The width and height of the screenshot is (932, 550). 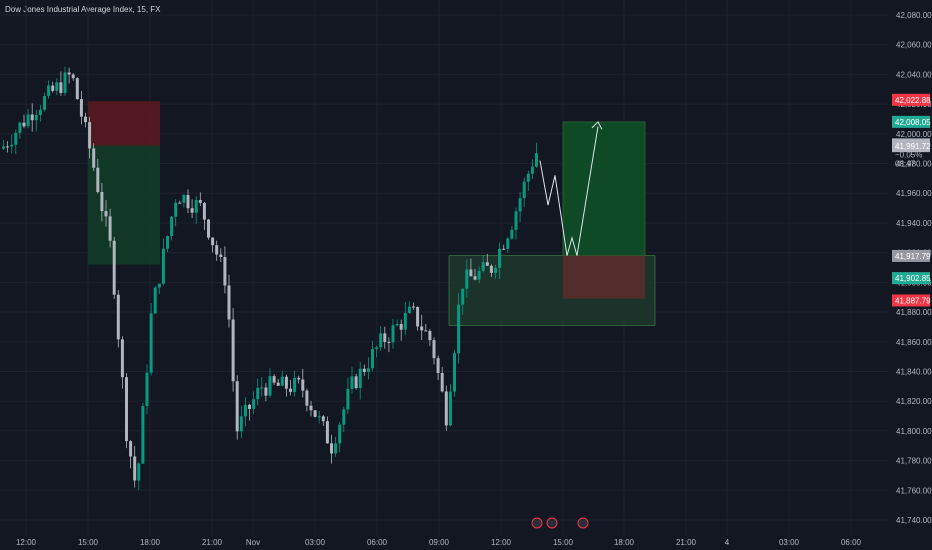 What do you see at coordinates (604, 188) in the screenshot?
I see `target-zone` at bounding box center [604, 188].